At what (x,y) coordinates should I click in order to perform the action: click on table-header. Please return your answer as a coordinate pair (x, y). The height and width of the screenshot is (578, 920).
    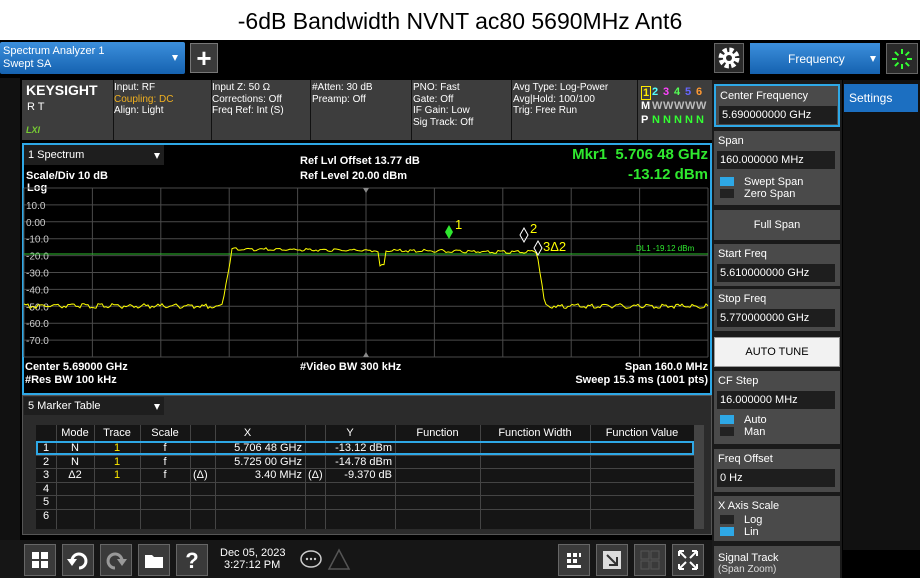
    Looking at the image, I should click on (94, 406).